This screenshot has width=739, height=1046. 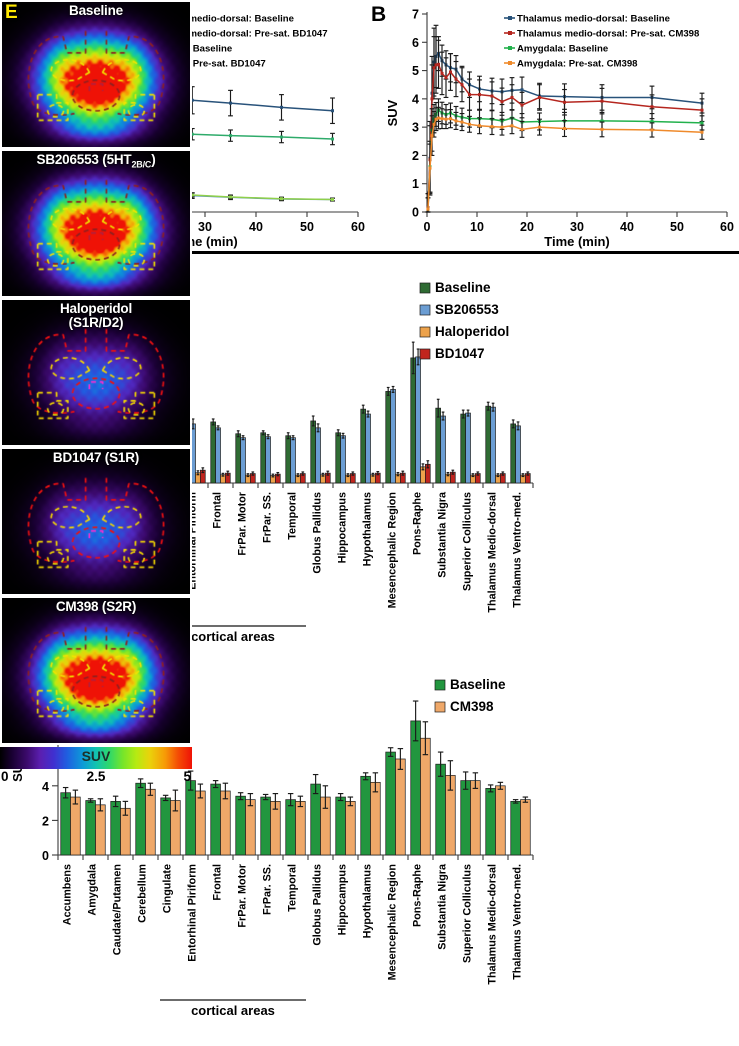 I want to click on x-category-label: Globus Pallidus, so click(x=318, y=533).